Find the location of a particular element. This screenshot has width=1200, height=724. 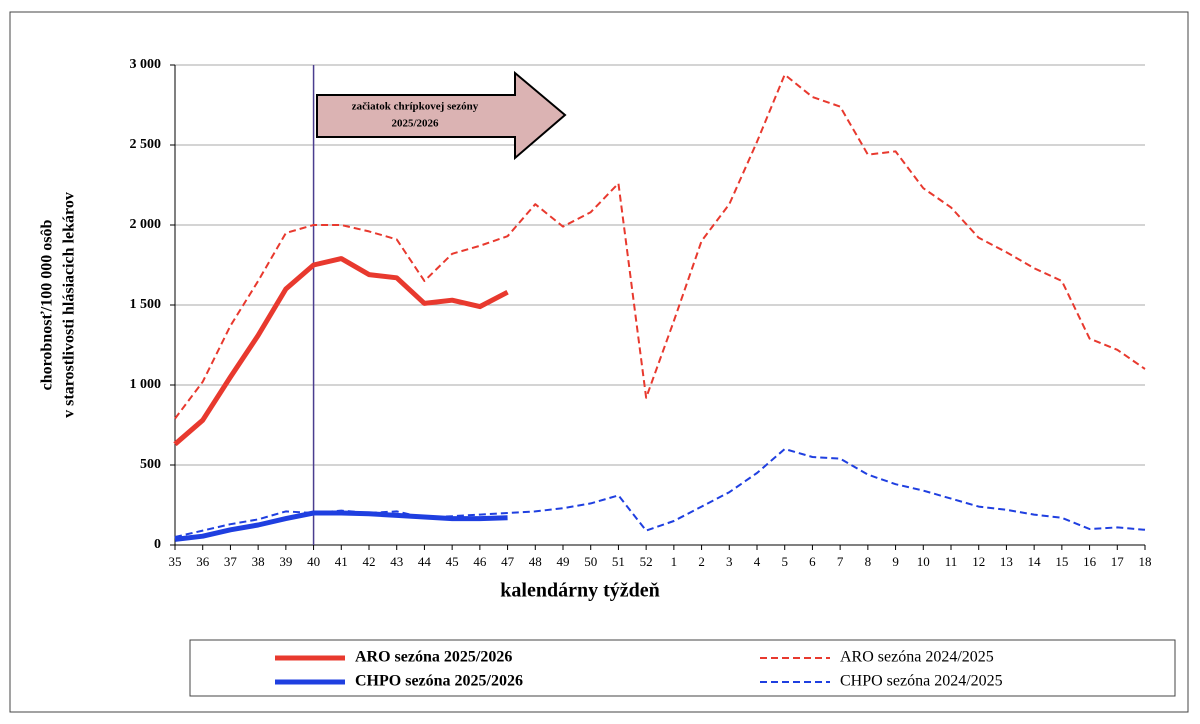

x-tick-label: 41 is located at coordinates (341, 561).